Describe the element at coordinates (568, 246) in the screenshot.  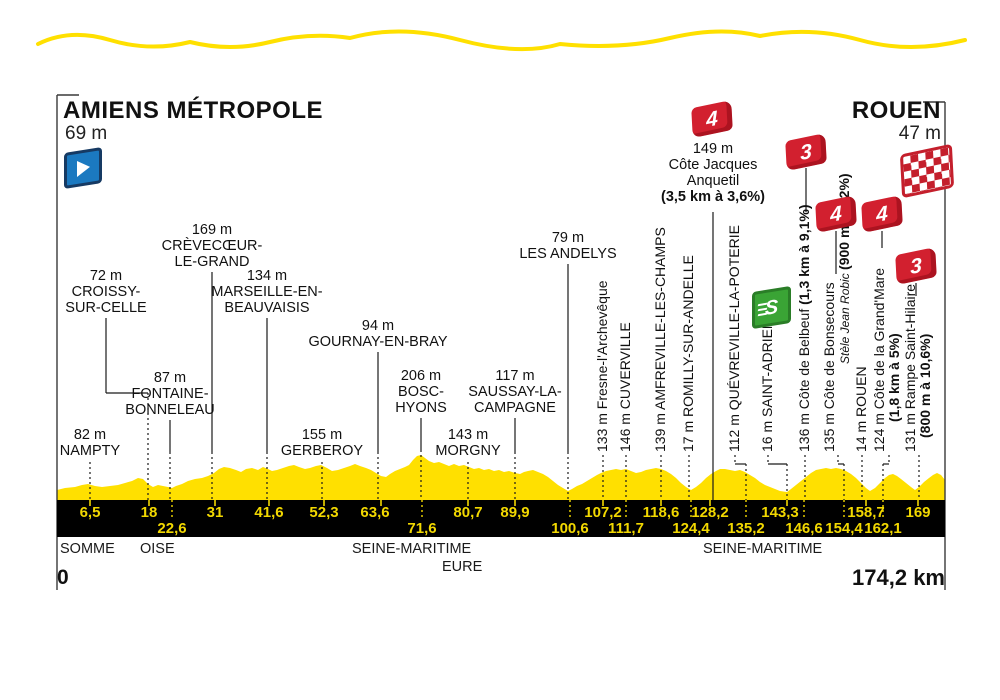
I see `waypoint-label: 79 m LES ANDELYS` at that location.